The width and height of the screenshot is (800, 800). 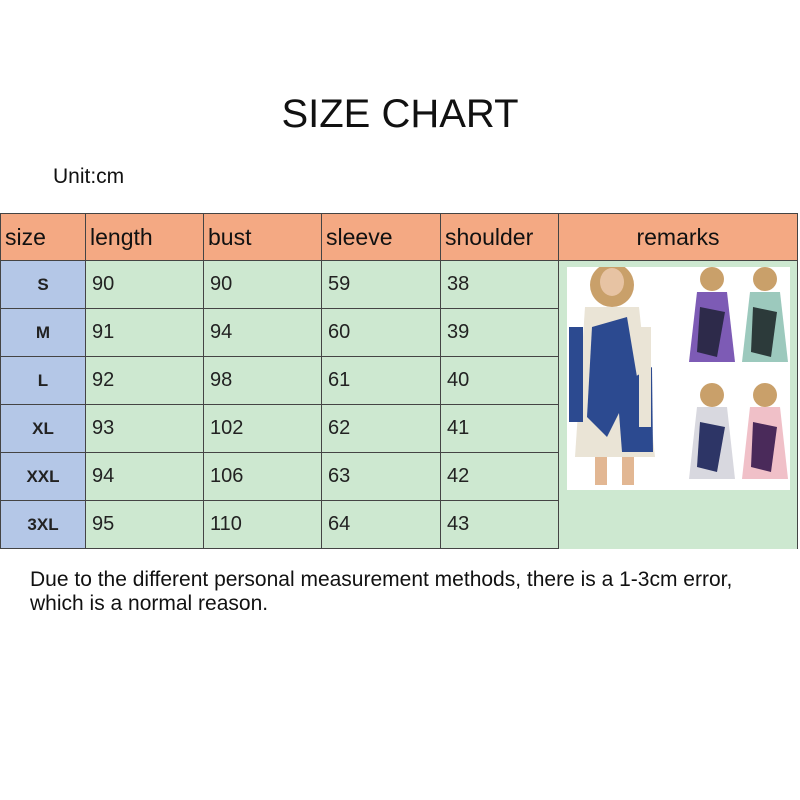 What do you see at coordinates (43, 476) in the screenshot?
I see `size-cell: XXL` at bounding box center [43, 476].